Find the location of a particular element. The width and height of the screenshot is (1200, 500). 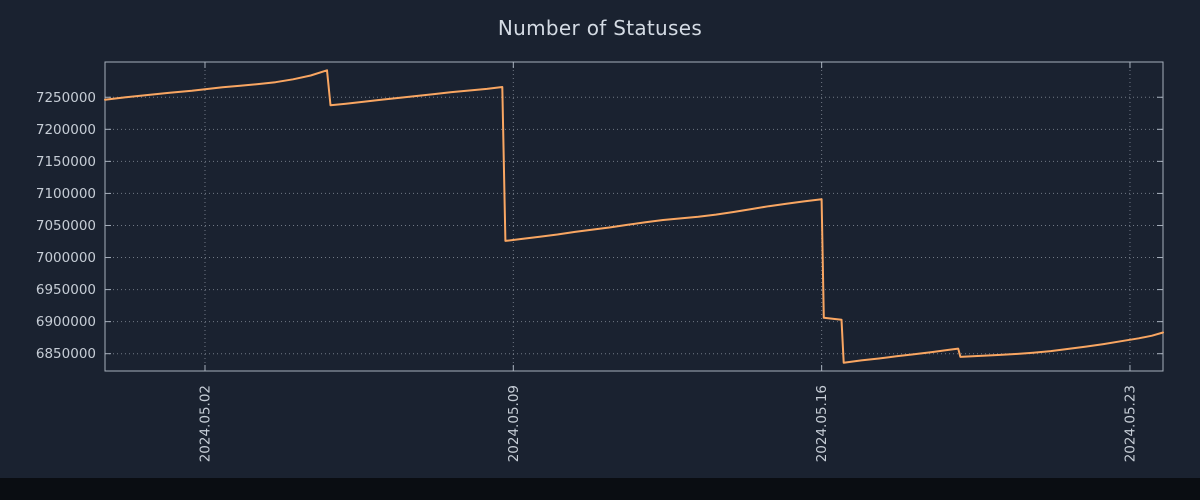

x-tick-label: 2024.05.09 is located at coordinates (514, 423).